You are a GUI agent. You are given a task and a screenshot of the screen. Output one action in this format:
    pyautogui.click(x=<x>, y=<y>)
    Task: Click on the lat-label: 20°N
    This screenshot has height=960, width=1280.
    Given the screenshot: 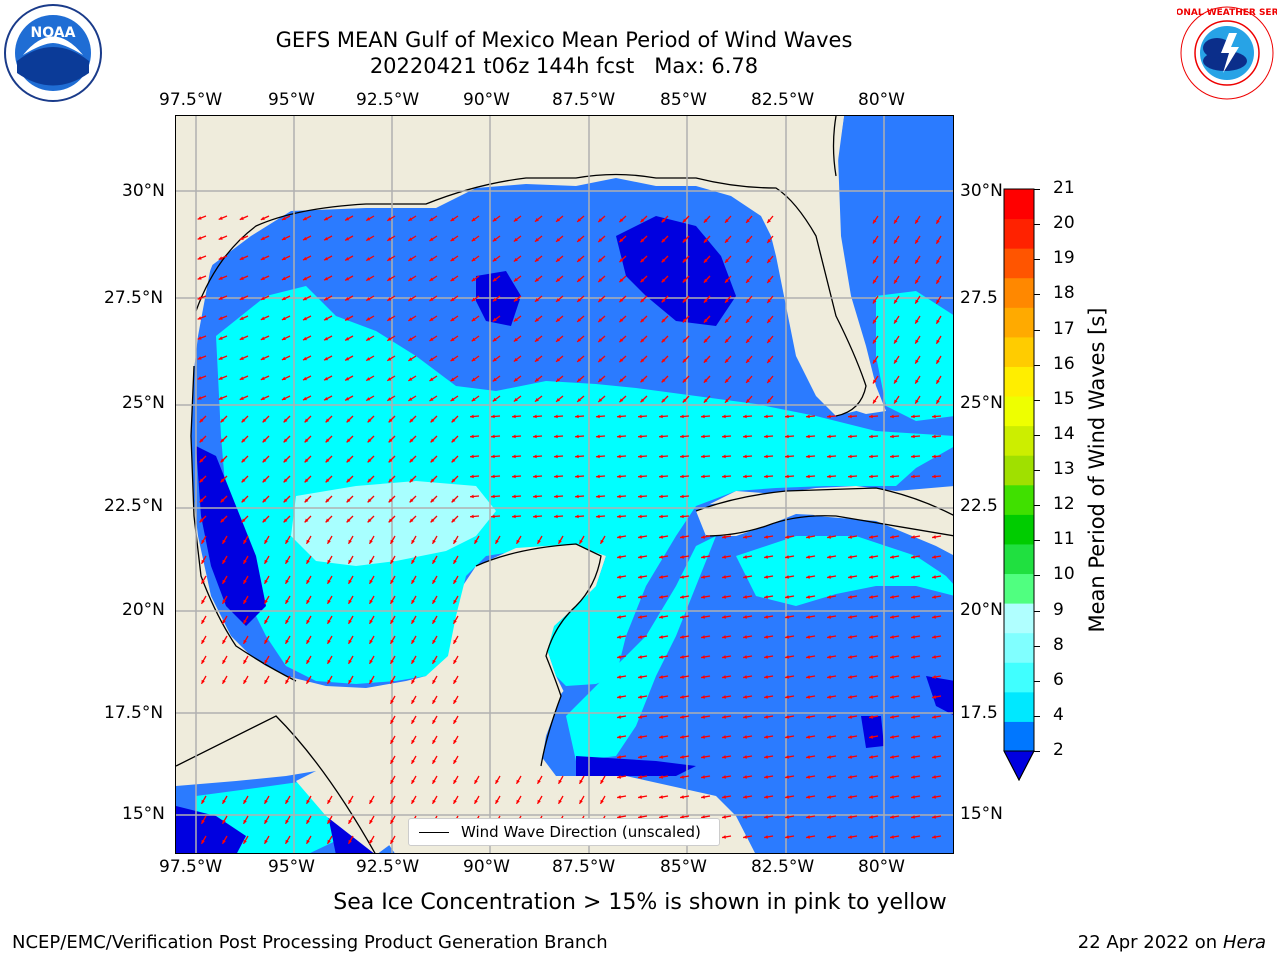 What is the action you would take?
    pyautogui.click(x=981, y=610)
    